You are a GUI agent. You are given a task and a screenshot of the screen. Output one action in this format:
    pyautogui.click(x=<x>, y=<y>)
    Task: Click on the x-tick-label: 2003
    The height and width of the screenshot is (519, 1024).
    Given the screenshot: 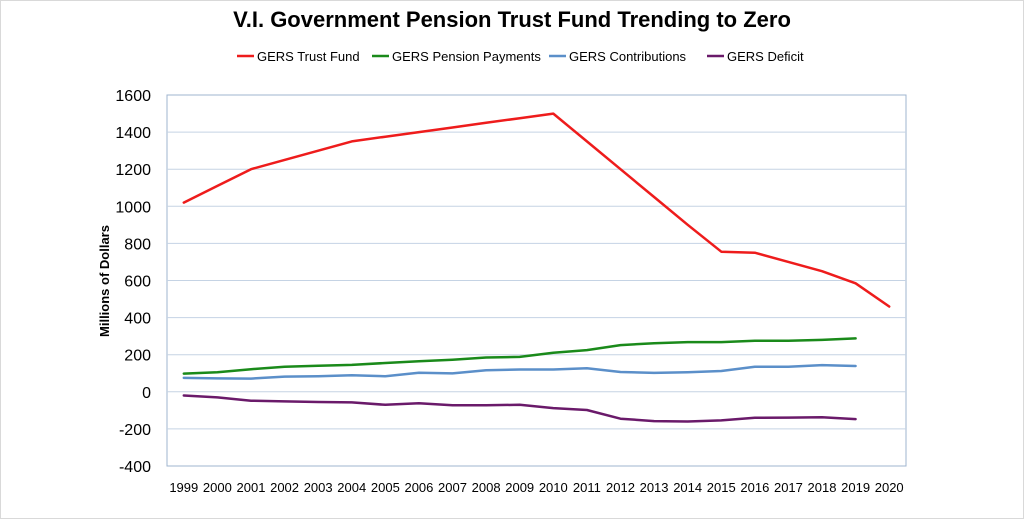 What is the action you would take?
    pyautogui.click(x=318, y=487)
    